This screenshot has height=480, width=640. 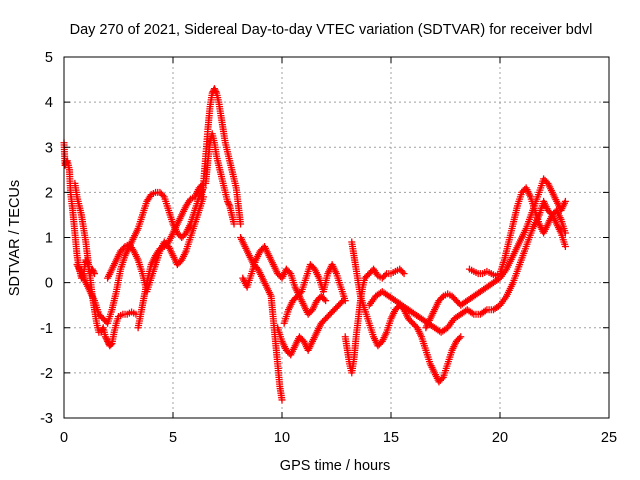 I want to click on x-axis-tick-labels: 0 5 10 15 20 25, so click(x=338, y=438).